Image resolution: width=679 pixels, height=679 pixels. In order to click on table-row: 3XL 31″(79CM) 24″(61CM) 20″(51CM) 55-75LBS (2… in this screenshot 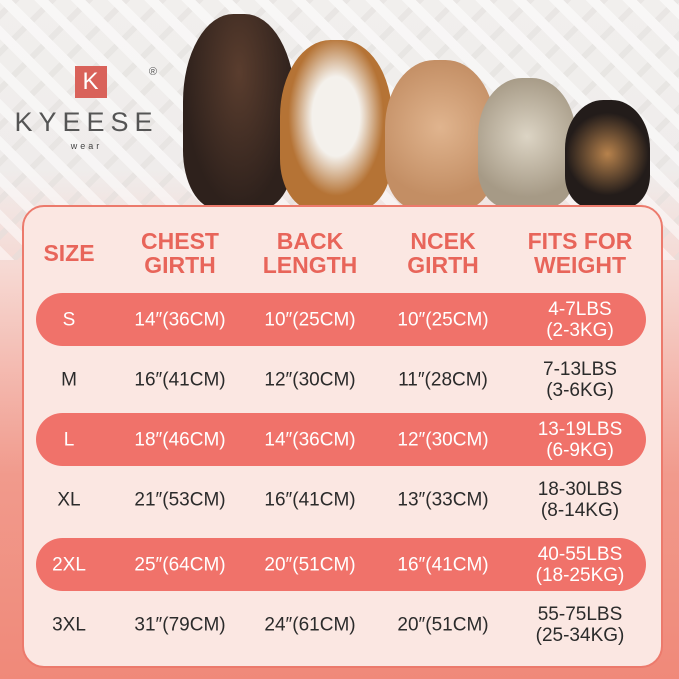, I will do `click(341, 624)`.